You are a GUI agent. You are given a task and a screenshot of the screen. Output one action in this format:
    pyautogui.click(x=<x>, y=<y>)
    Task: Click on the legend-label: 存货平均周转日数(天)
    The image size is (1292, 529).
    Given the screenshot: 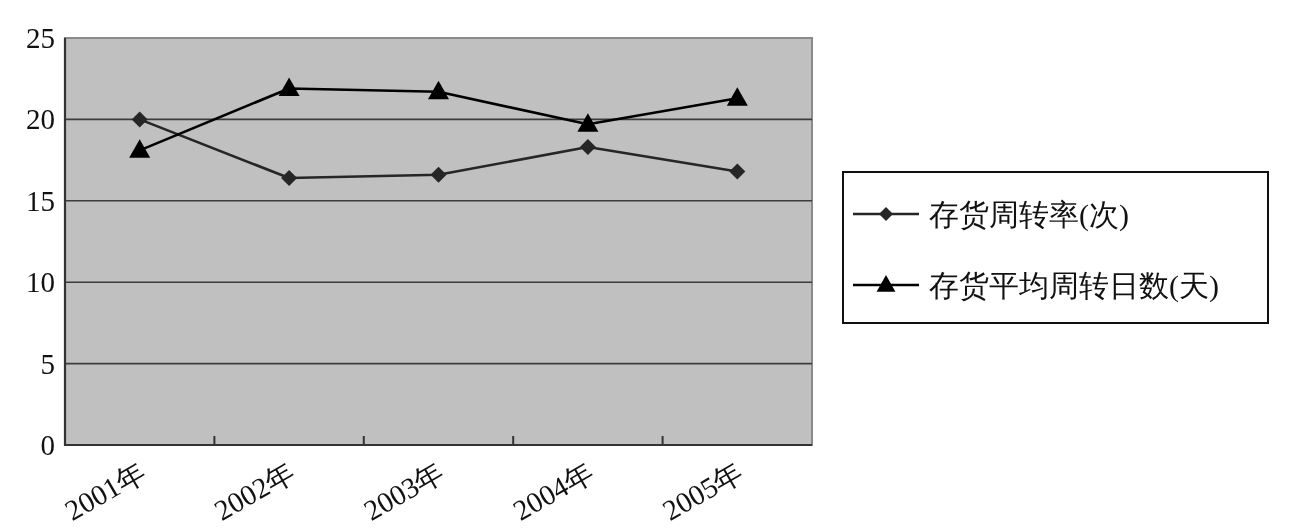 What is the action you would take?
    pyautogui.click(x=1074, y=286)
    